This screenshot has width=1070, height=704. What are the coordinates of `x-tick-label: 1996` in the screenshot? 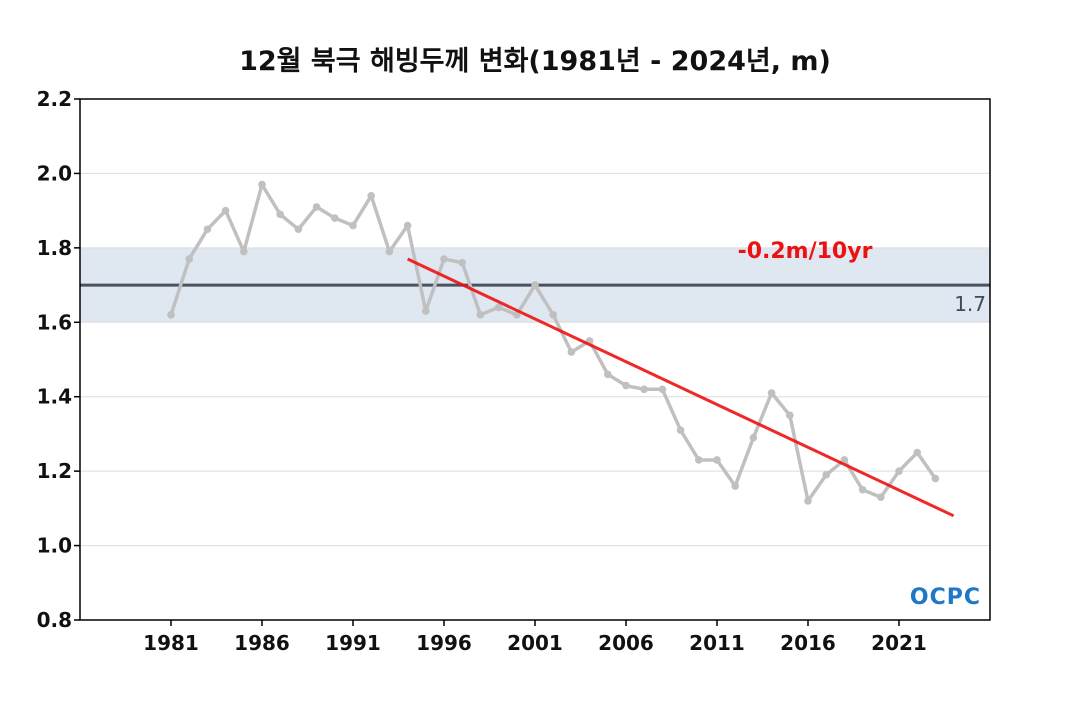 It's located at (444, 643).